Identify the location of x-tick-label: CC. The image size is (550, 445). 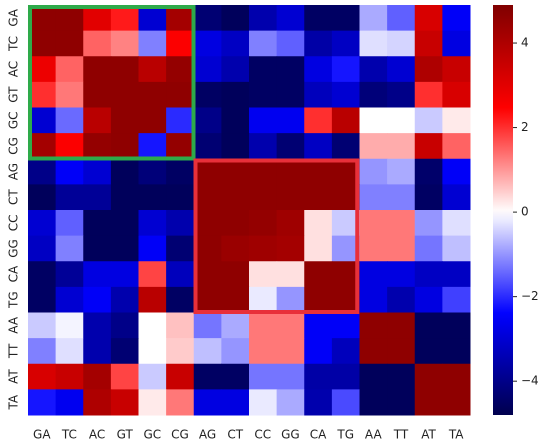
(262, 435).